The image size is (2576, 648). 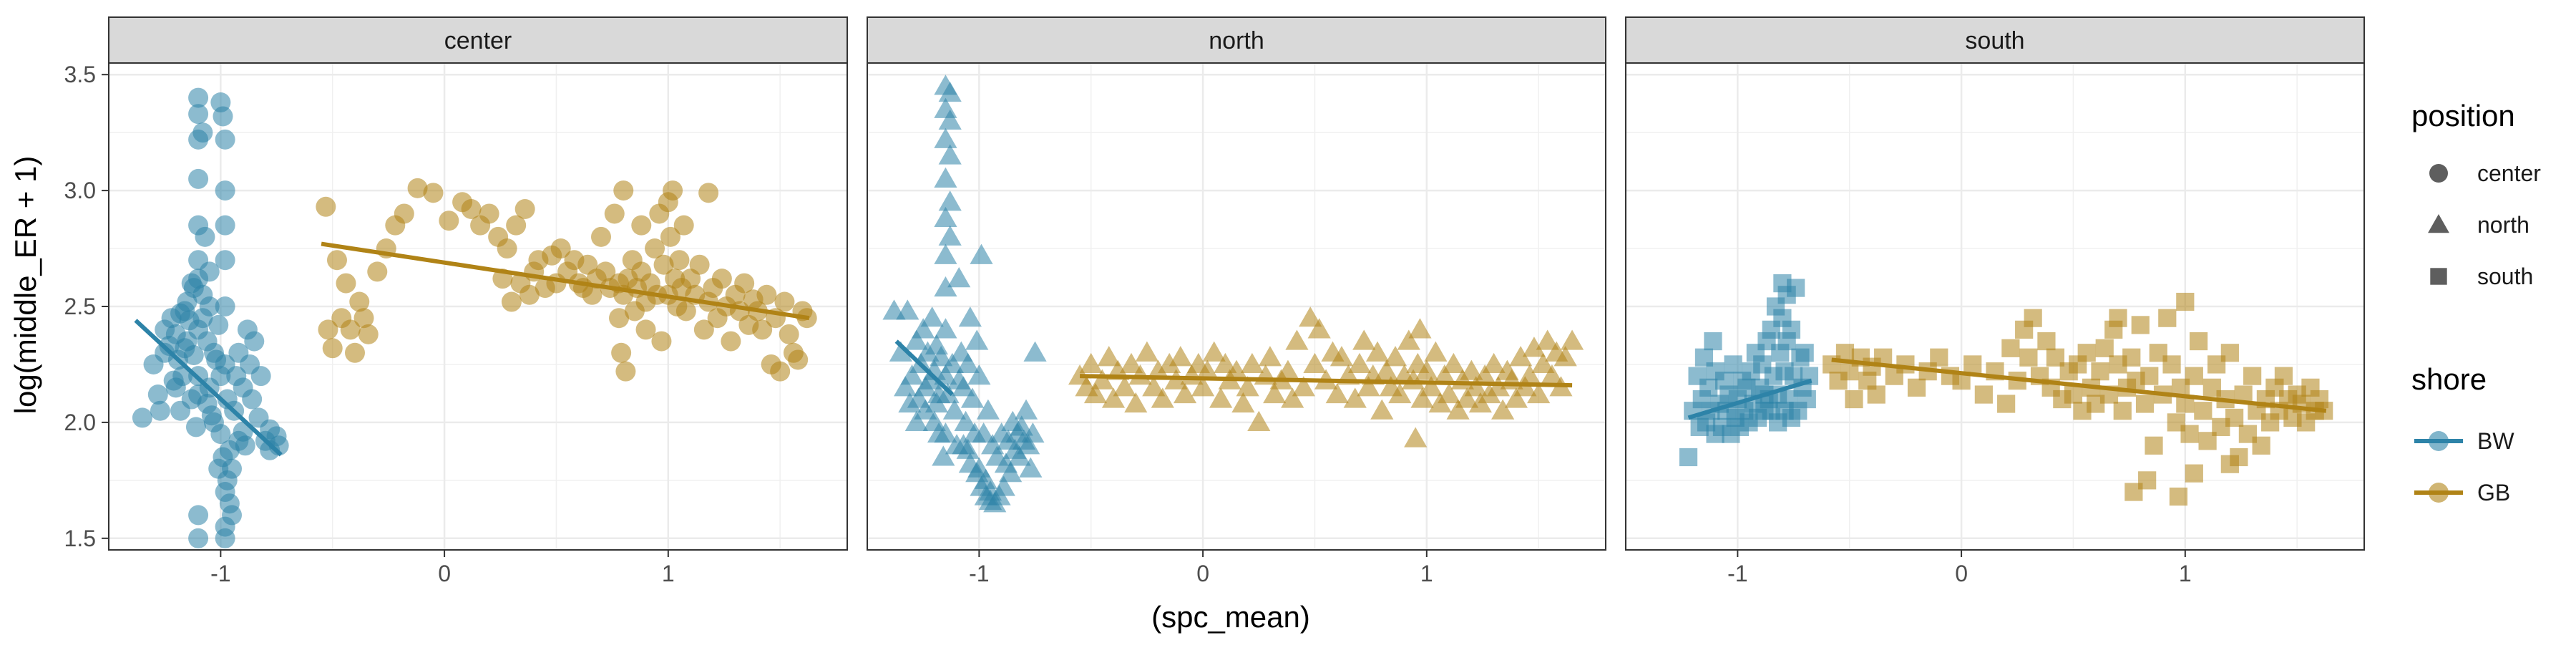 What do you see at coordinates (2495, 441) in the screenshot?
I see `legend-label: BW` at bounding box center [2495, 441].